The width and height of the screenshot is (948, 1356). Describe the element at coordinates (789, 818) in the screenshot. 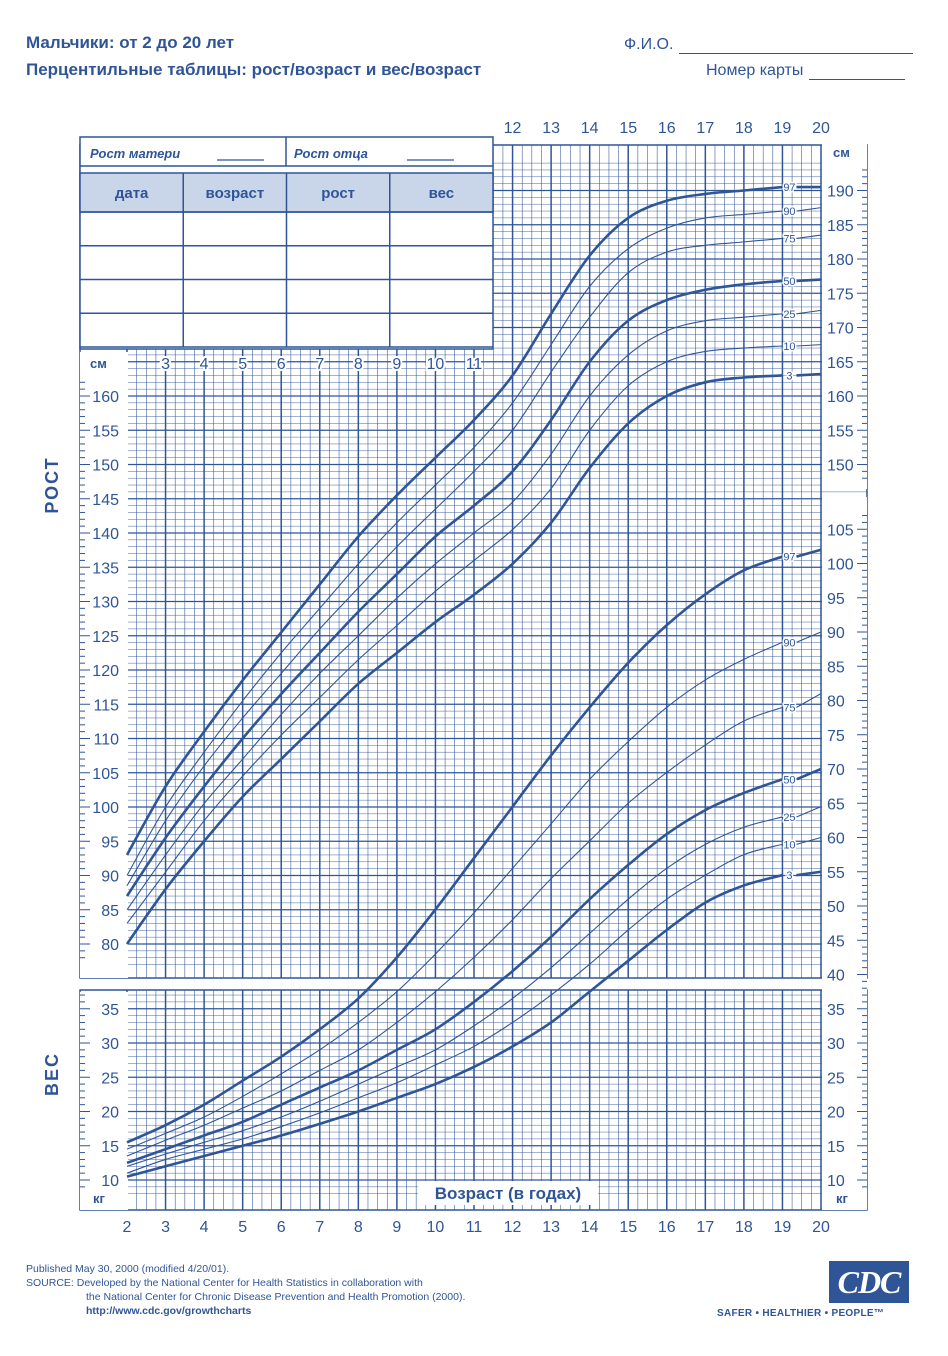

I see `weight-percentile-label: 25` at that location.